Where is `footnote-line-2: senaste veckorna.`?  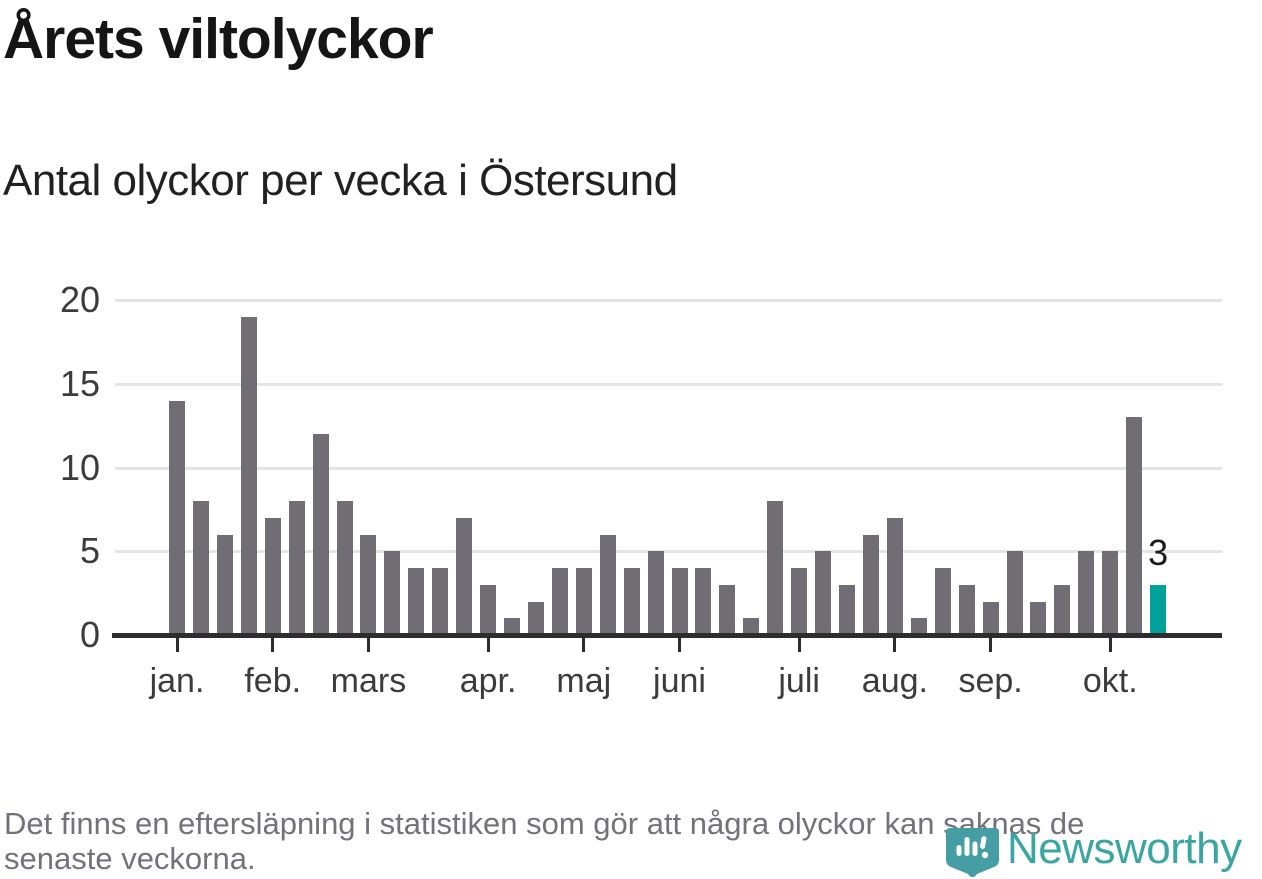 footnote-line-2: senaste veckorna. is located at coordinates (130, 858).